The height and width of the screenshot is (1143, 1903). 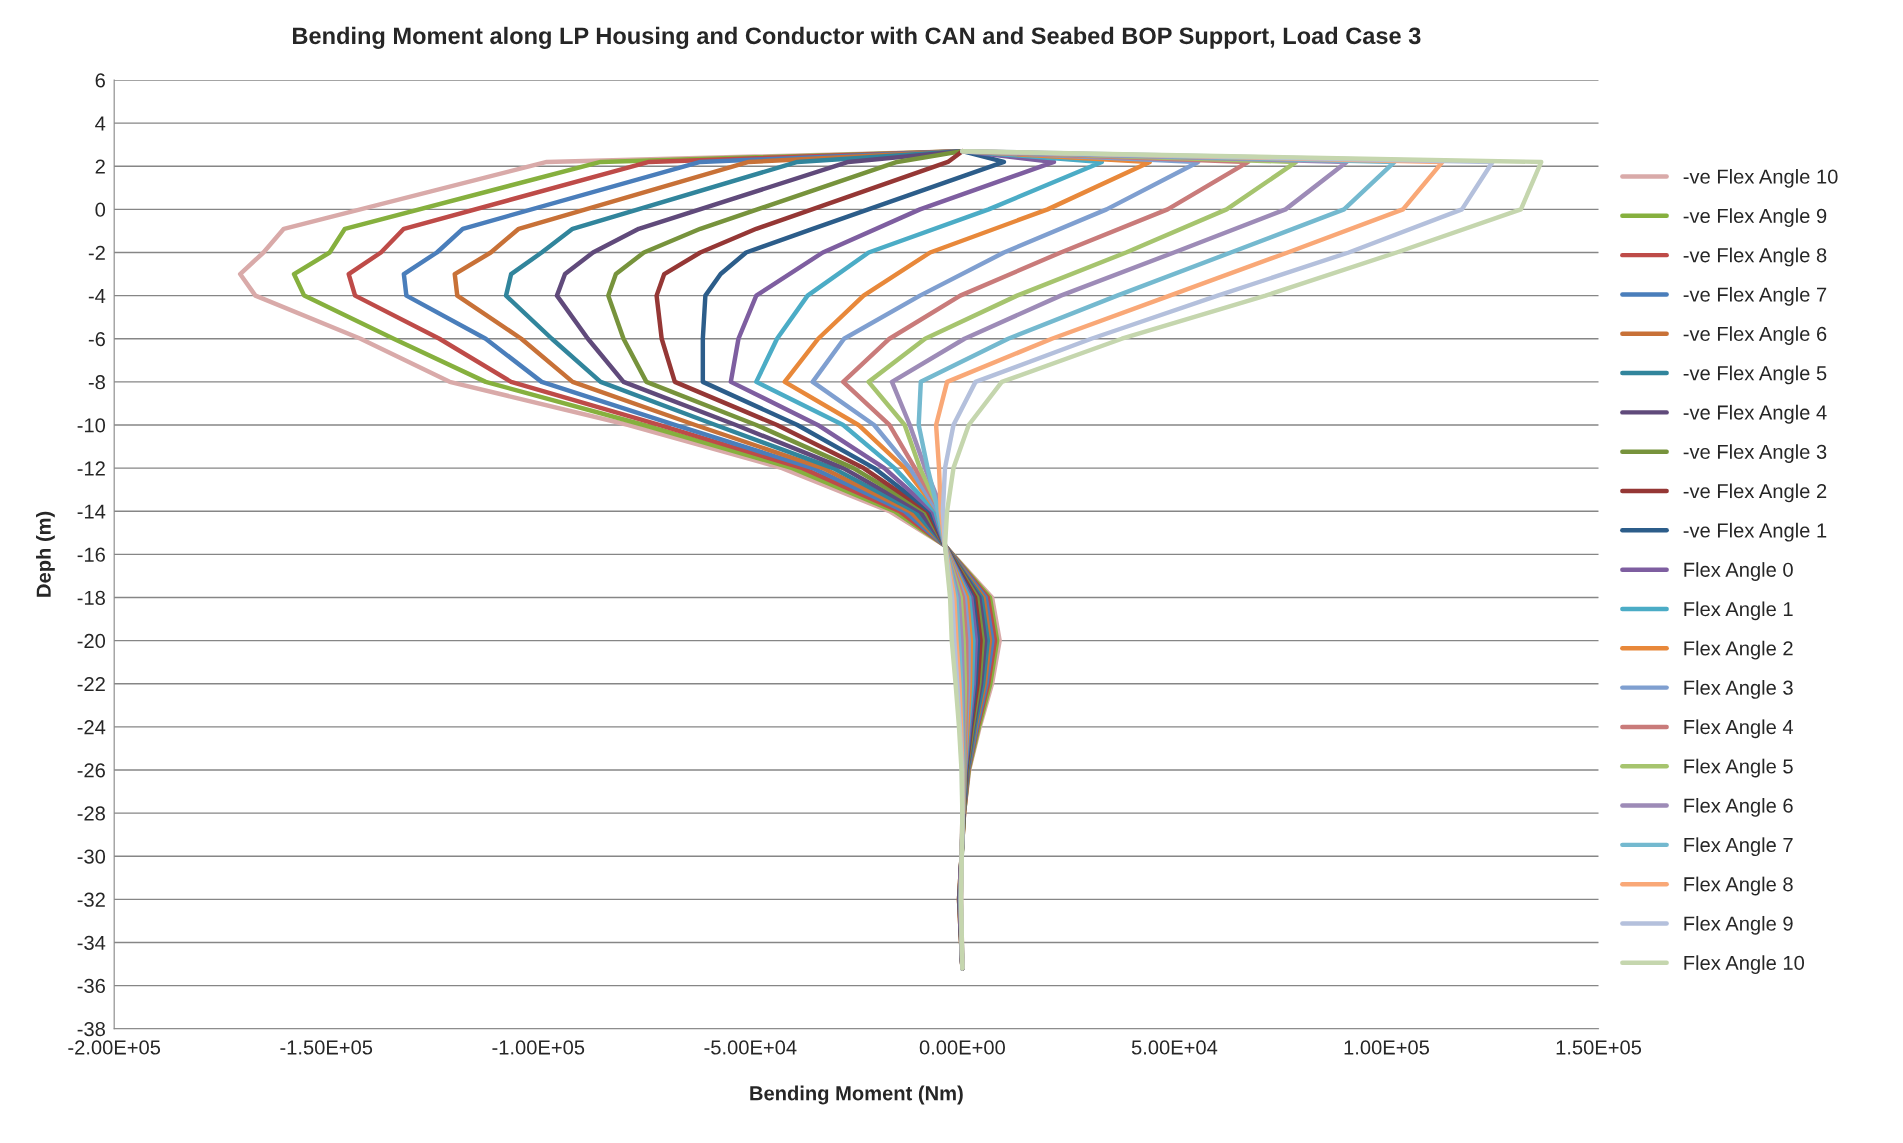 What do you see at coordinates (100, 166) in the screenshot?
I see `y-tick-label: 2` at bounding box center [100, 166].